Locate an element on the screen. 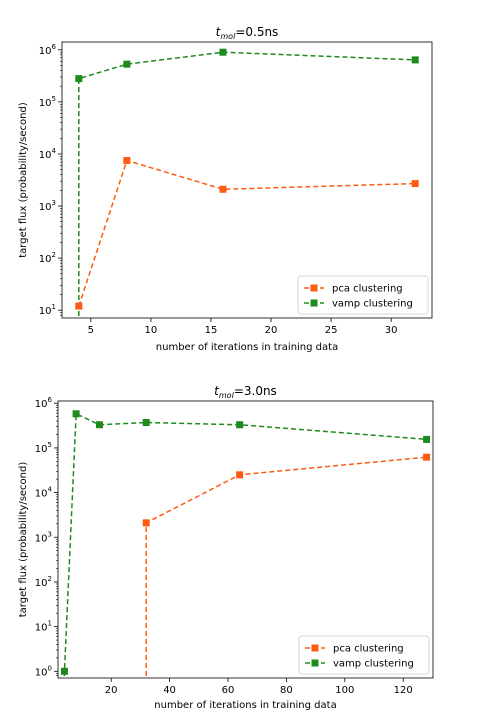  x-tick-label: 5 is located at coordinates (91, 330).